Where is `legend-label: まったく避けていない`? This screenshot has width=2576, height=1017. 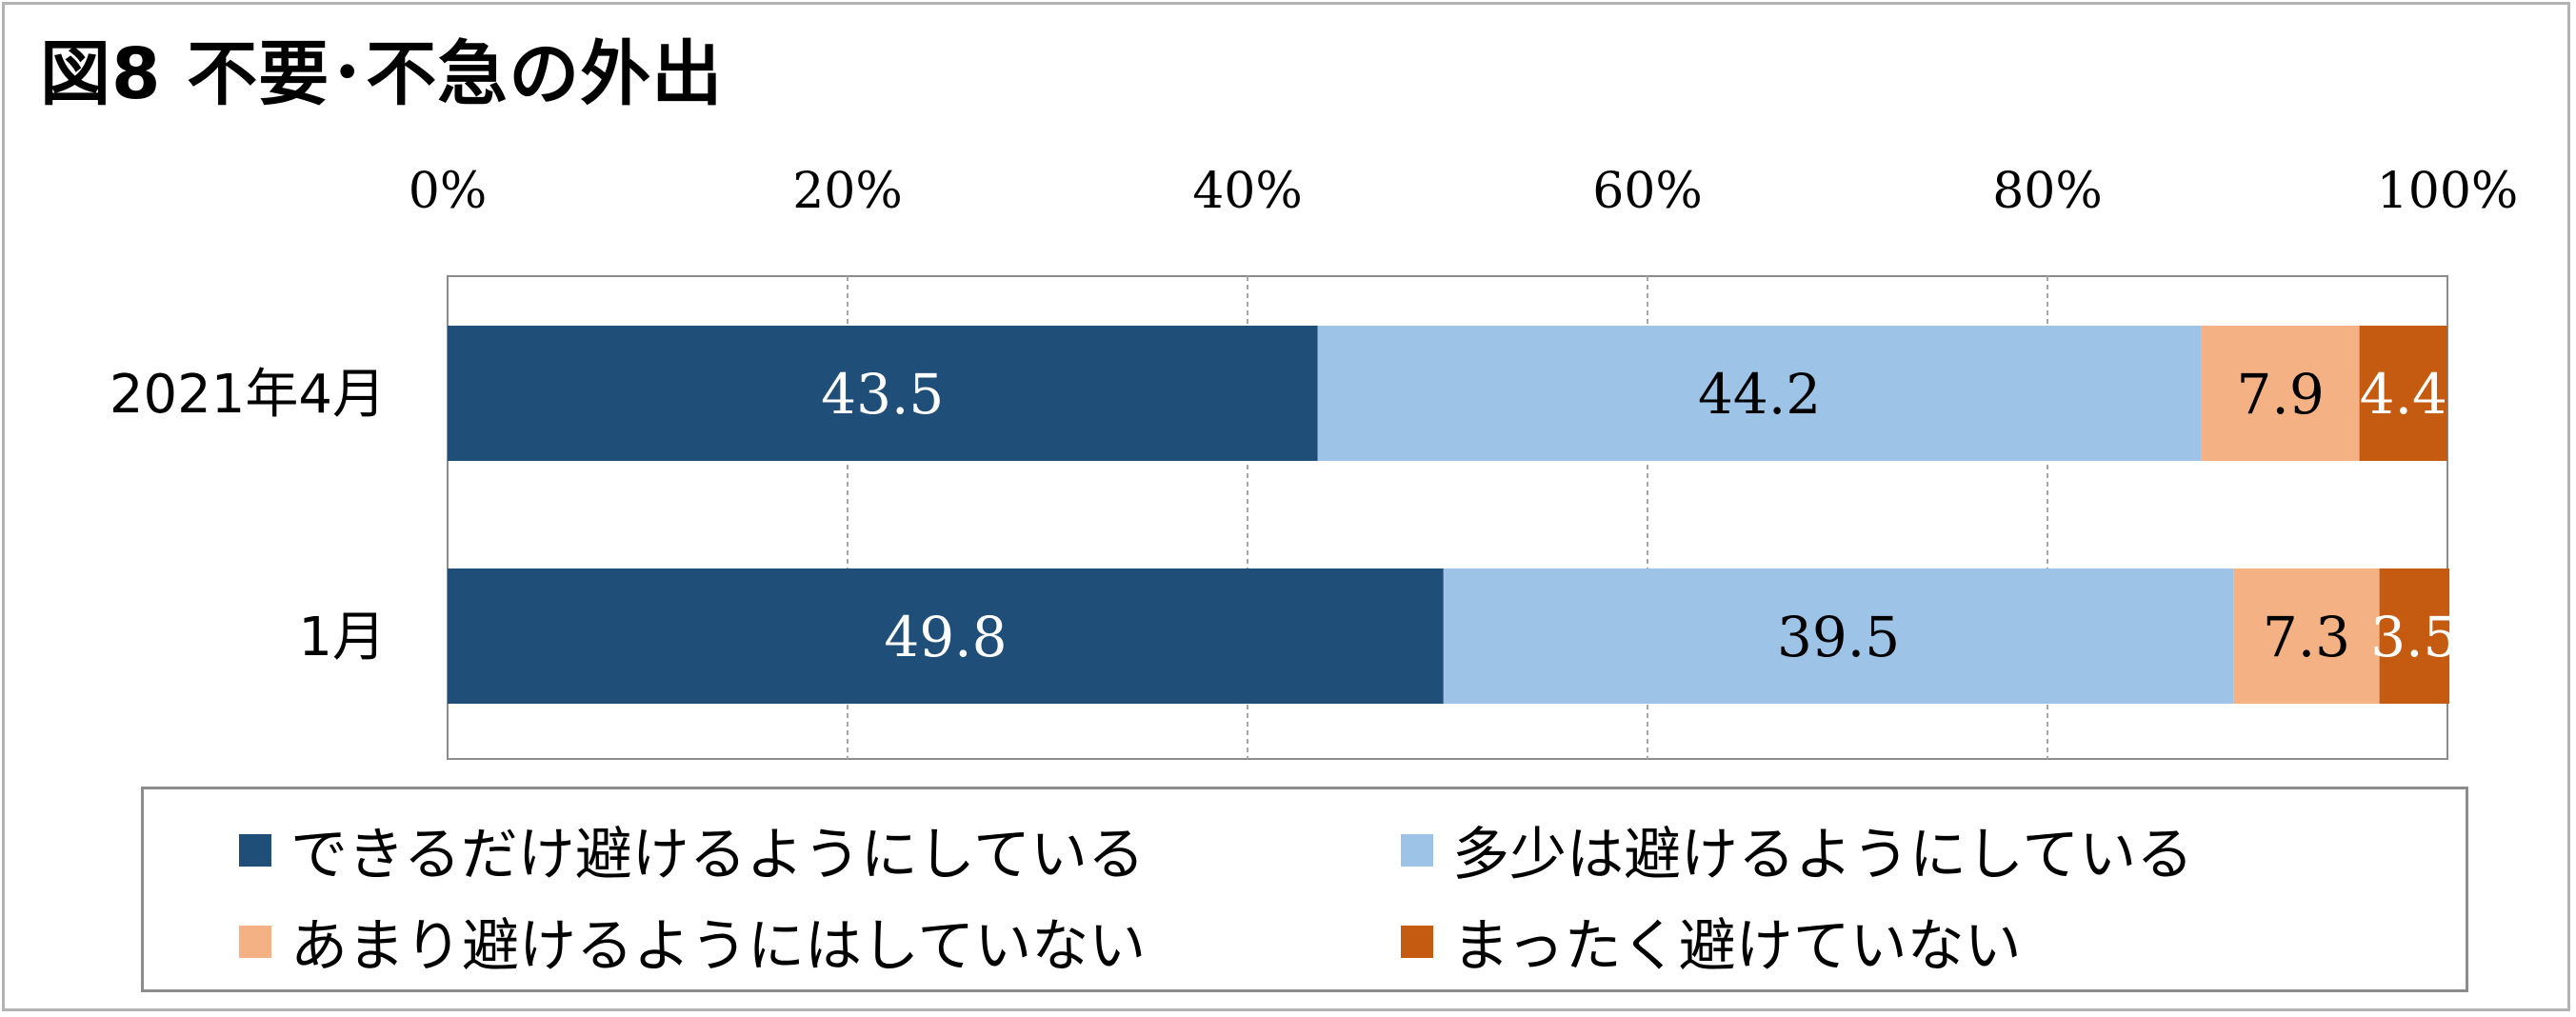
legend-label: まったく避けていない is located at coordinates (1737, 946).